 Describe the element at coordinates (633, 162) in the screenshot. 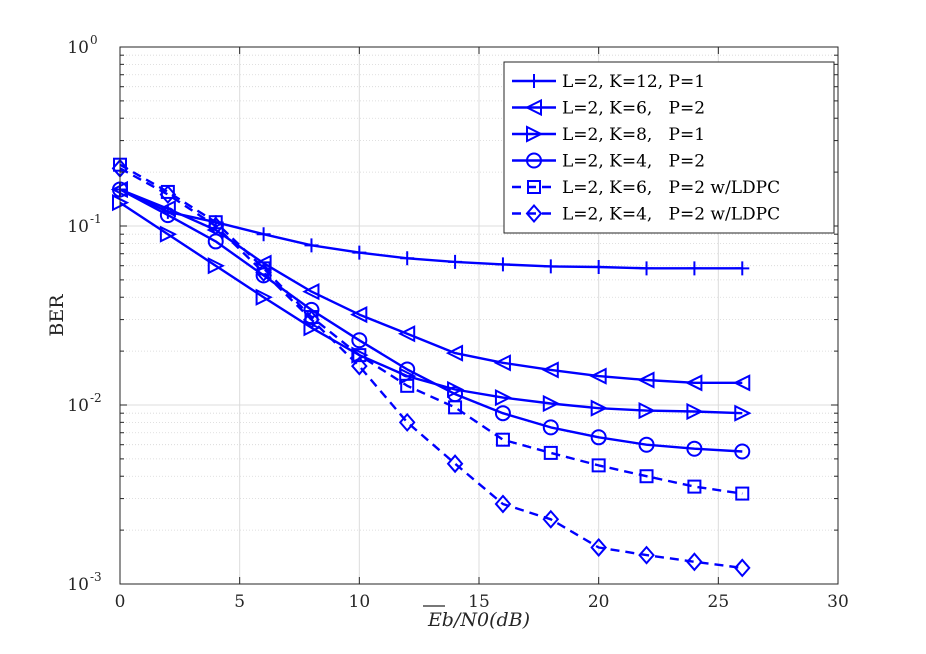

I see `legend-label: L=2, K=4, P=2` at that location.